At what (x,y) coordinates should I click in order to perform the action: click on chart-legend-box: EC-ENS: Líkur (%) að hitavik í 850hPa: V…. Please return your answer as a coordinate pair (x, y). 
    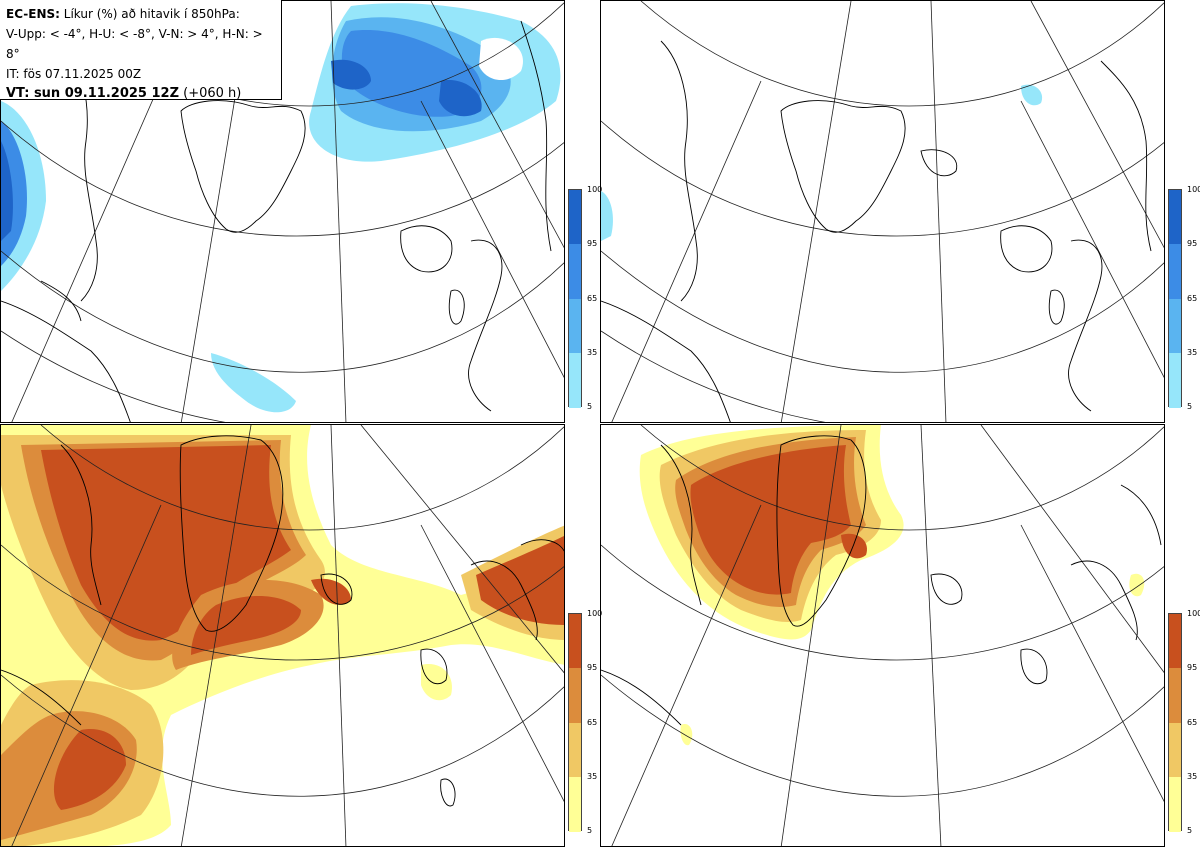
    Looking at the image, I should click on (141, 50).